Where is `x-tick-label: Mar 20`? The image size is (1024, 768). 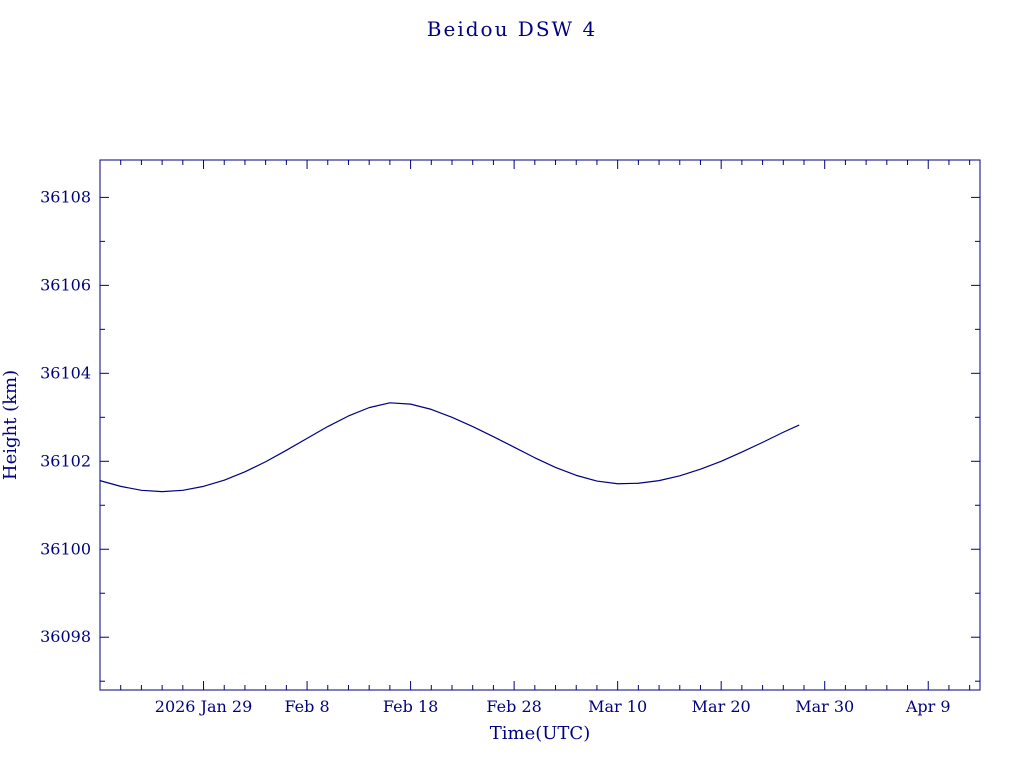
x-tick-label: Mar 20 is located at coordinates (721, 706).